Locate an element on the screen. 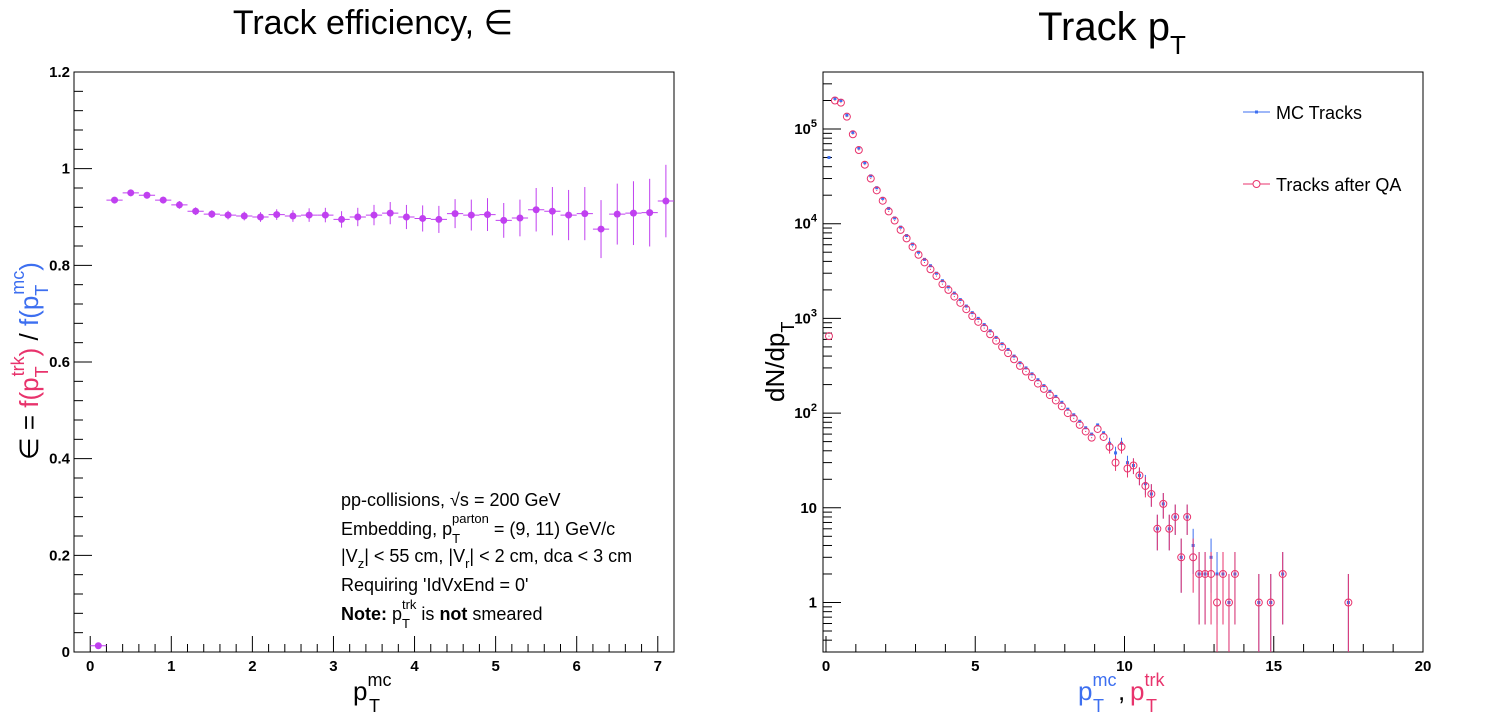 Image resolution: width=1498 pixels, height=724 pixels. y-tick-label: 10² is located at coordinates (805, 412).